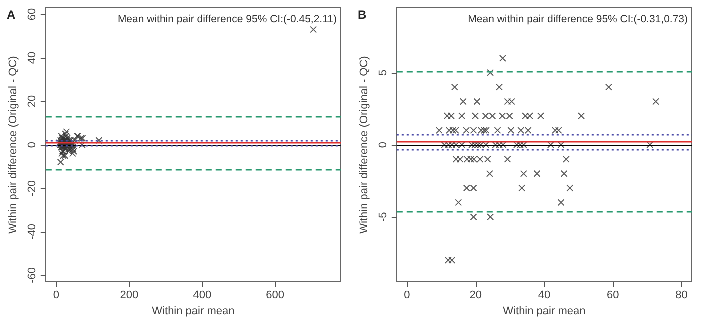 This screenshot has height=330, width=703. What do you see at coordinates (362, 15) in the screenshot?
I see `chart-title: B` at bounding box center [362, 15].